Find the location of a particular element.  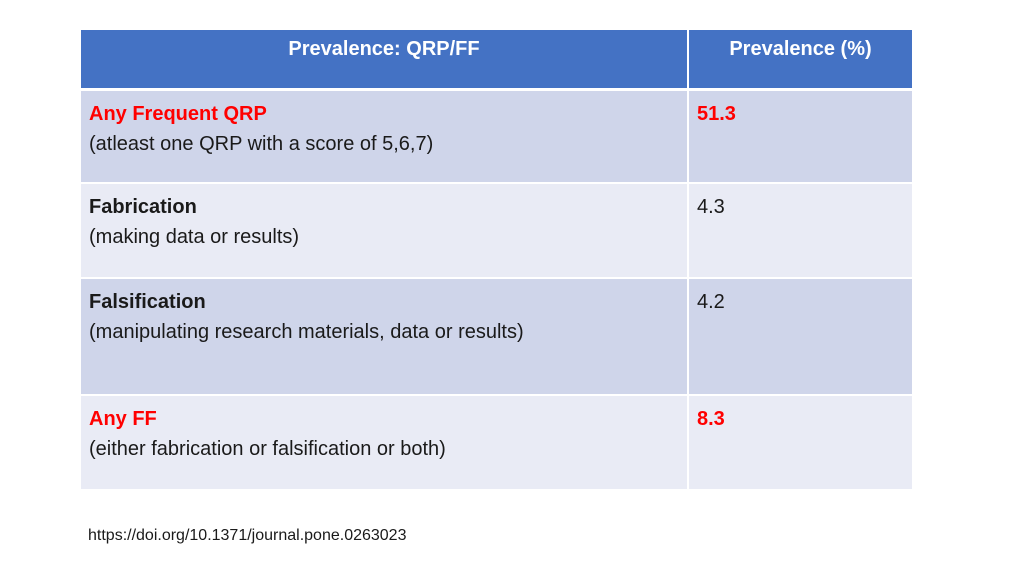

row-description: (atleast one QRP with a score of 5,6,7) is located at coordinates (261, 143).